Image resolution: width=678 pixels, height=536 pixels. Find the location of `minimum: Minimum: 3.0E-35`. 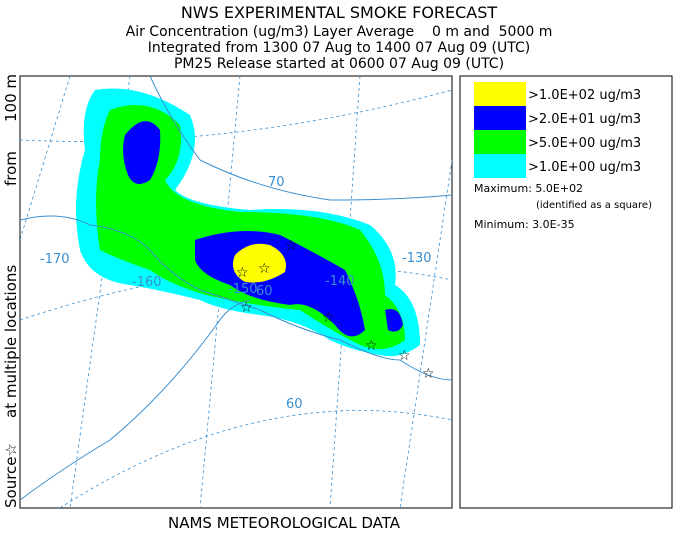

minimum: Minimum: 3.0E-35 is located at coordinates (524, 224).